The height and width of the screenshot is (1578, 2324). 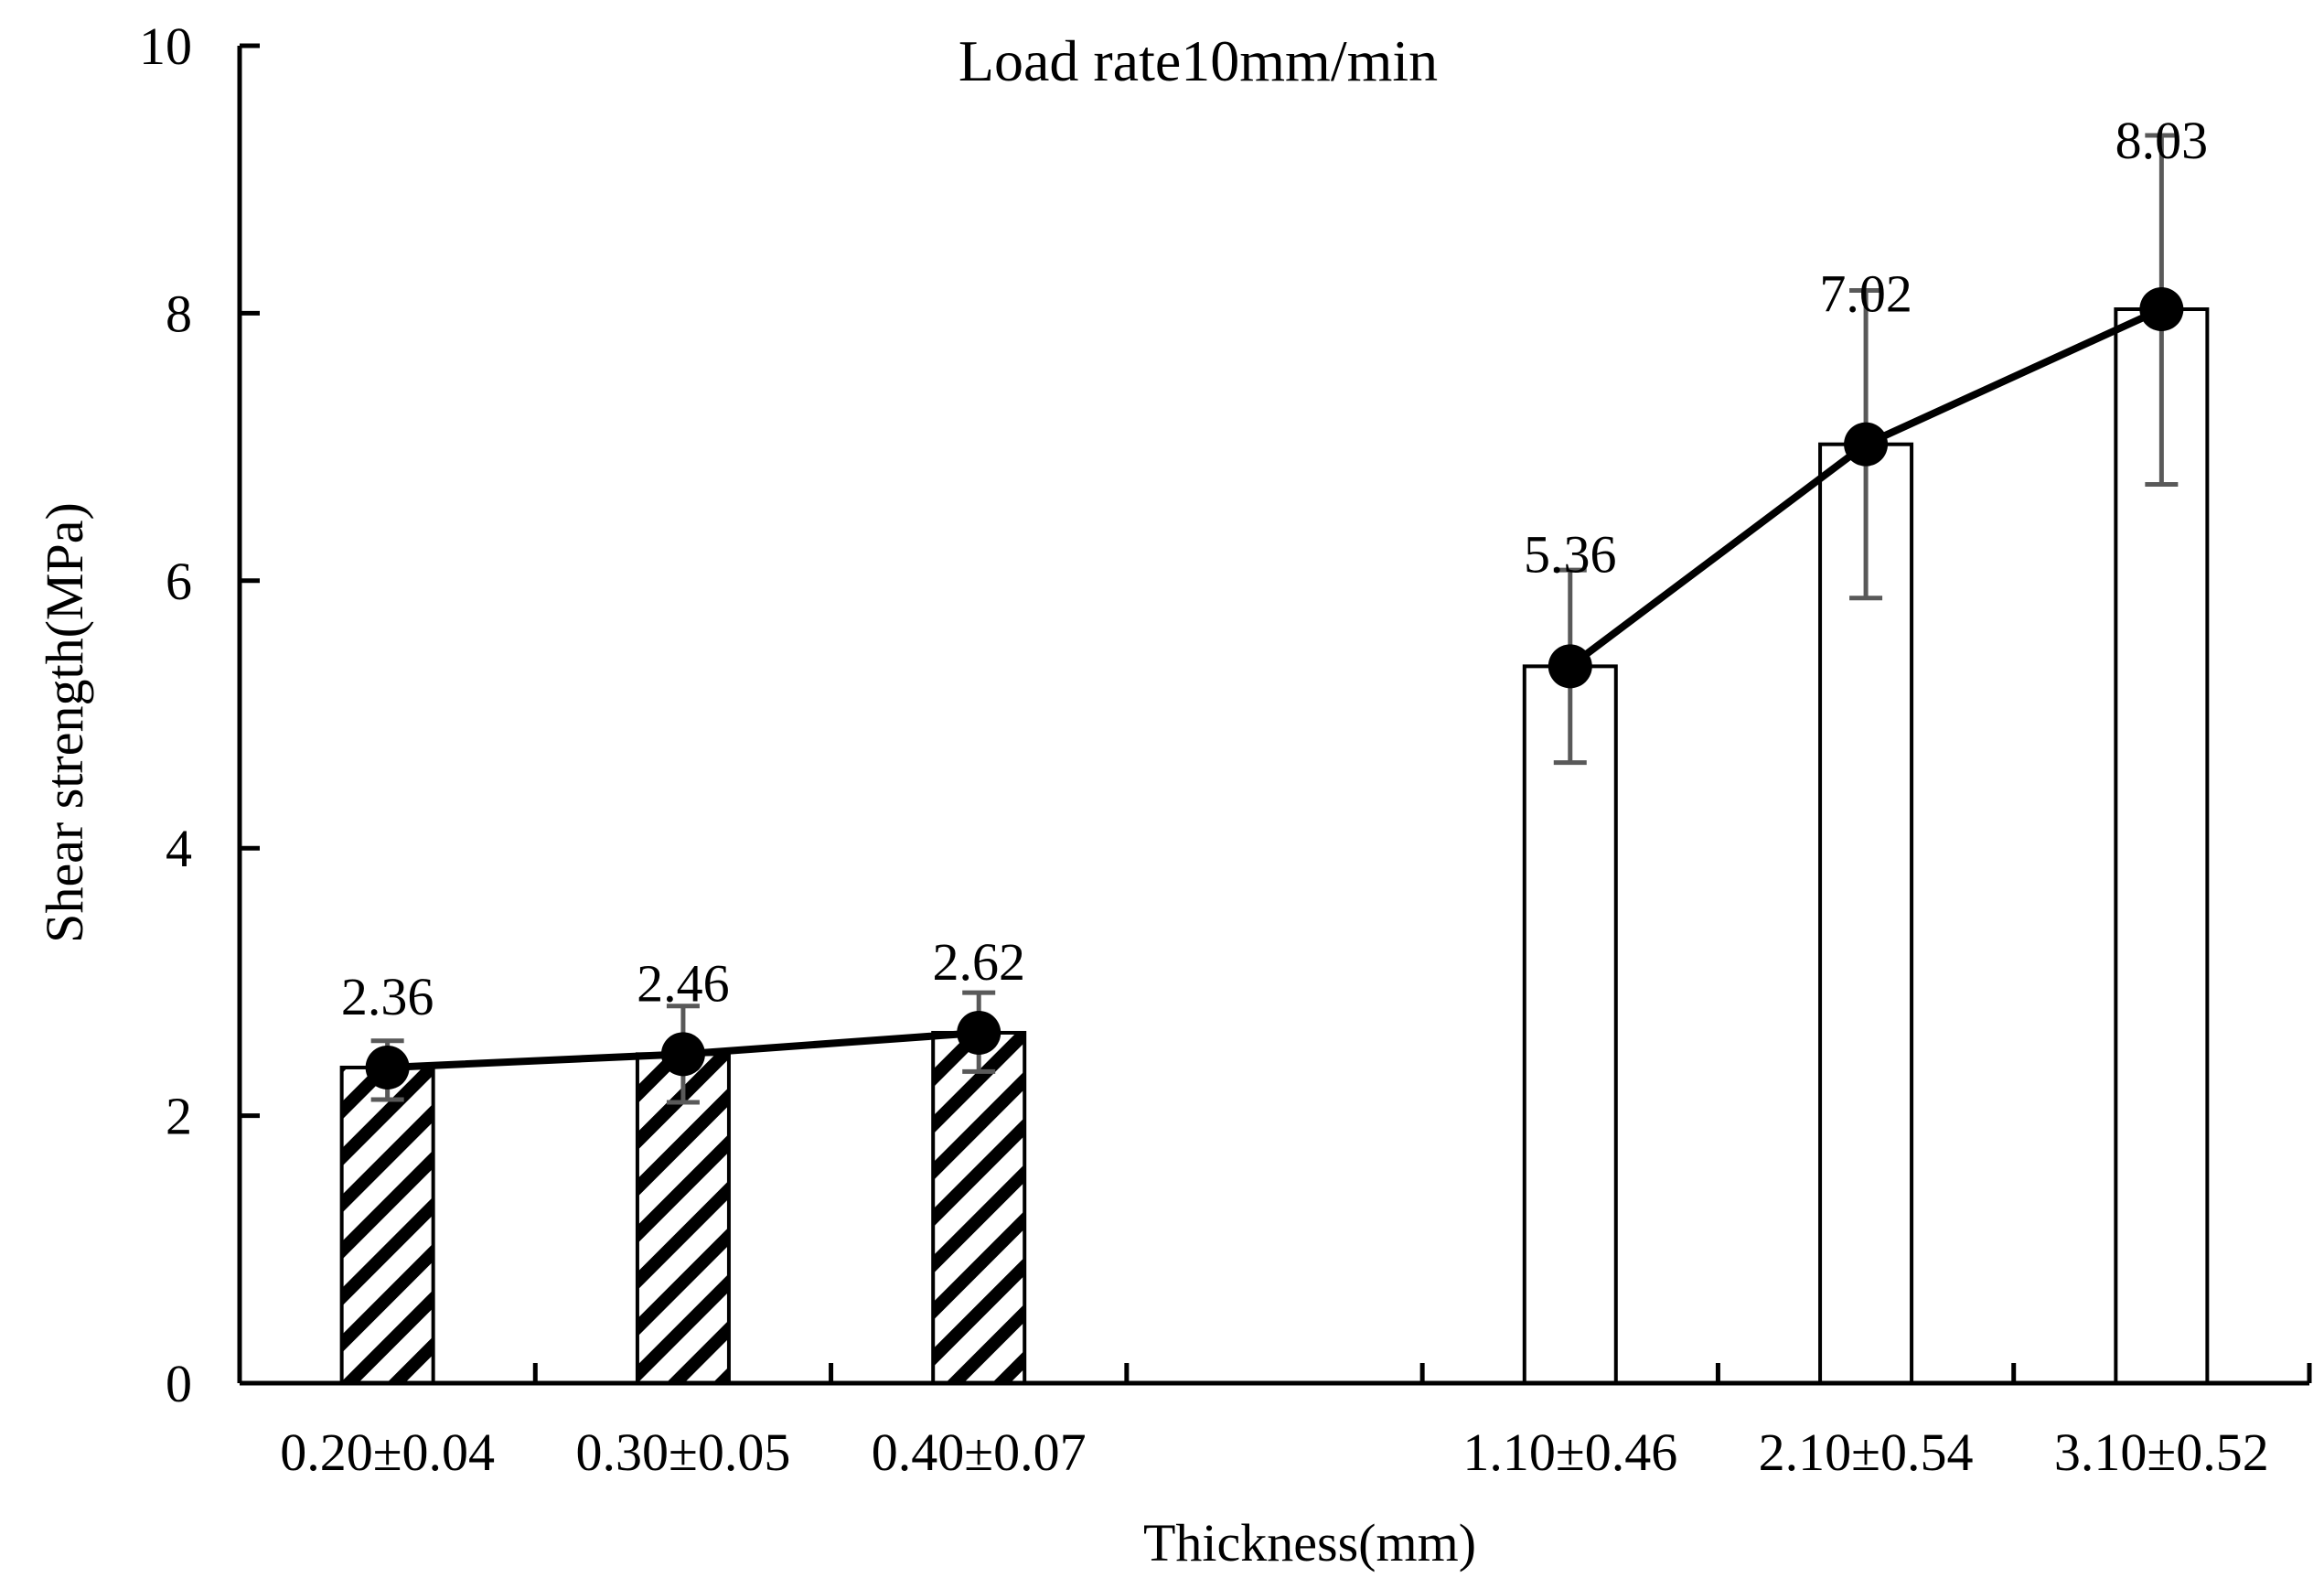 I want to click on x-tick-label: 2.10±0.54, so click(x=1867, y=1452).